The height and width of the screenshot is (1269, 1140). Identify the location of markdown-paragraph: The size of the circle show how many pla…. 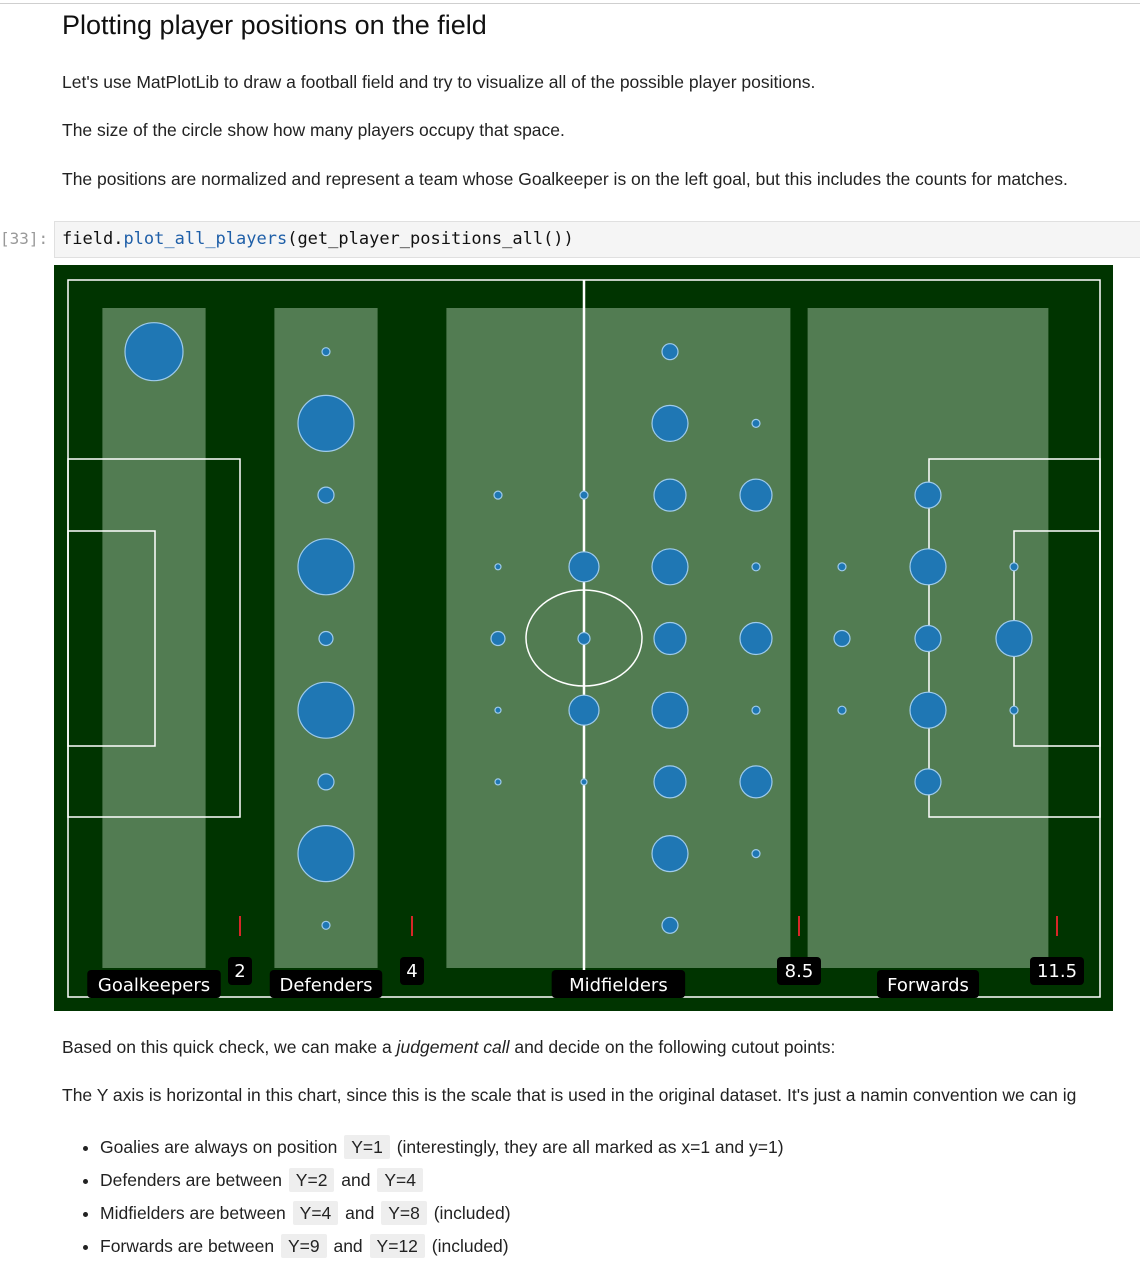
(313, 130).